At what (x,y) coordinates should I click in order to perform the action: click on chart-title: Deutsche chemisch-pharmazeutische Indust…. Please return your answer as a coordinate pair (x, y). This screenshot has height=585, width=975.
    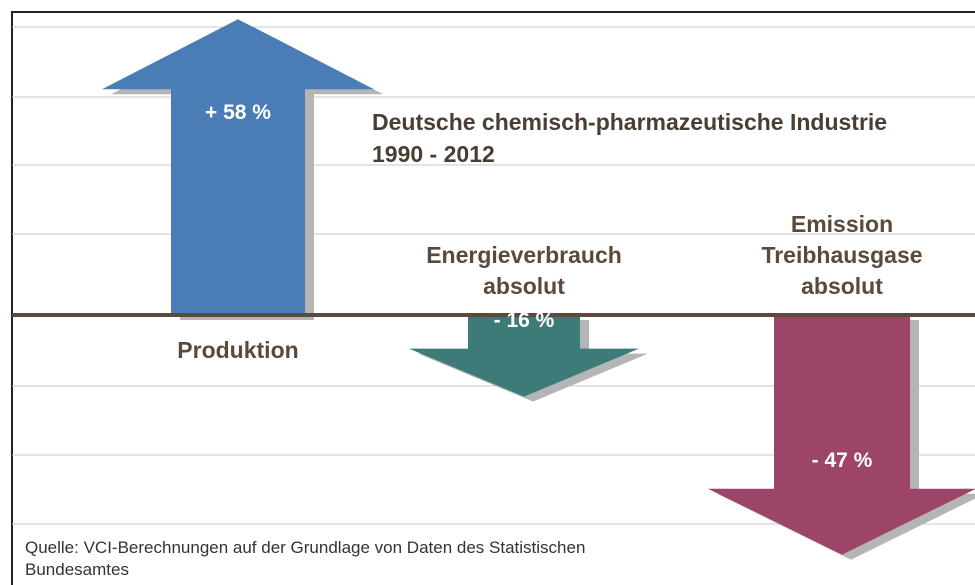
    Looking at the image, I should click on (630, 122).